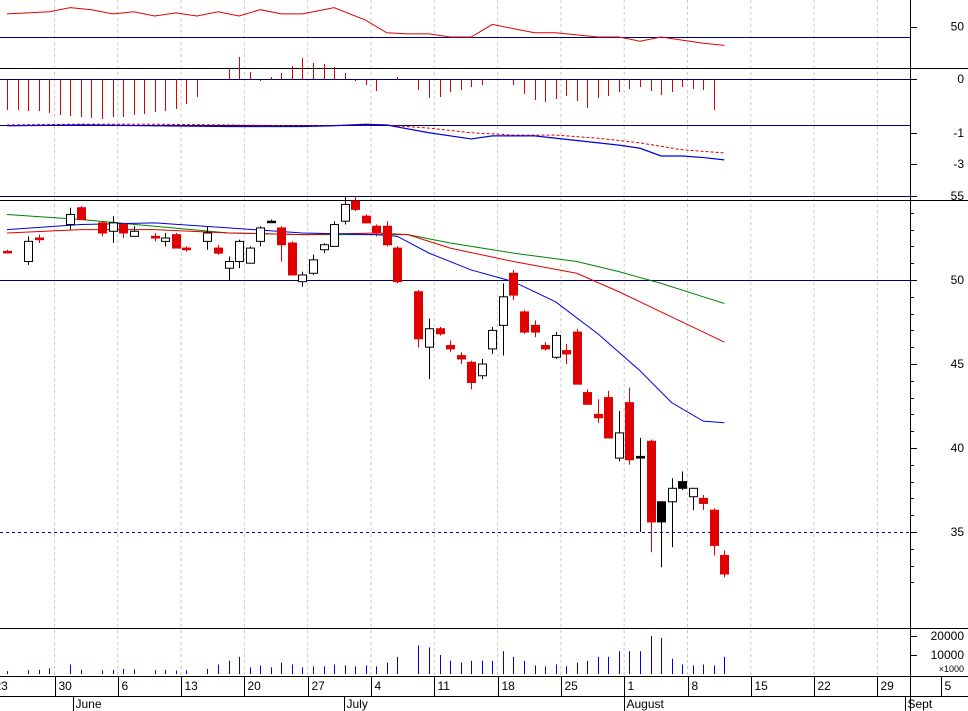 This screenshot has width=968, height=711. I want to click on macd-panel, so click(455, 142).